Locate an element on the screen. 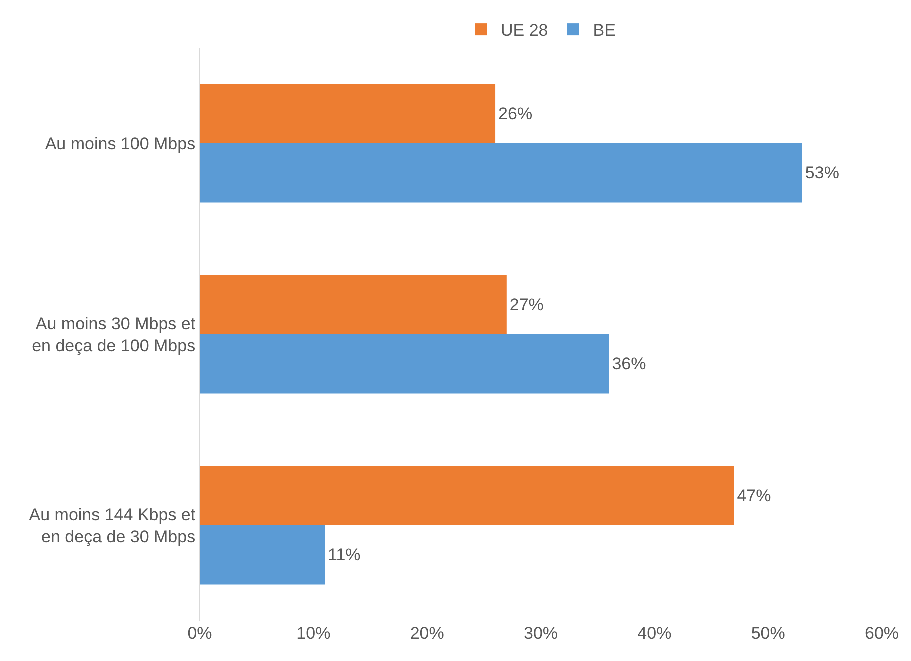 The width and height of the screenshot is (911, 661). x-tick-label: 10% is located at coordinates (313, 633).